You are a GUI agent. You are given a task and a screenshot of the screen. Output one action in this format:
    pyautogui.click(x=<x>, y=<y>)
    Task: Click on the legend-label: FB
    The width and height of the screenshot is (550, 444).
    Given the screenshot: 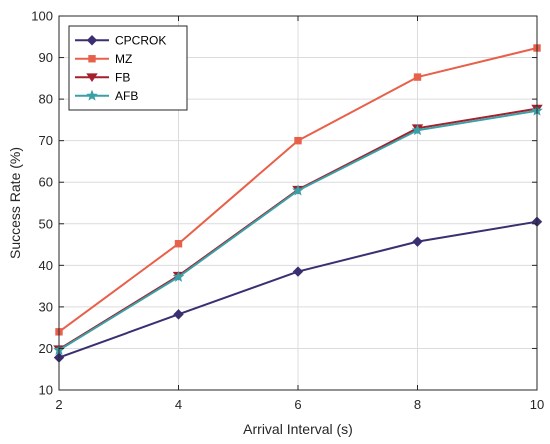 What is the action you would take?
    pyautogui.click(x=122, y=78)
    